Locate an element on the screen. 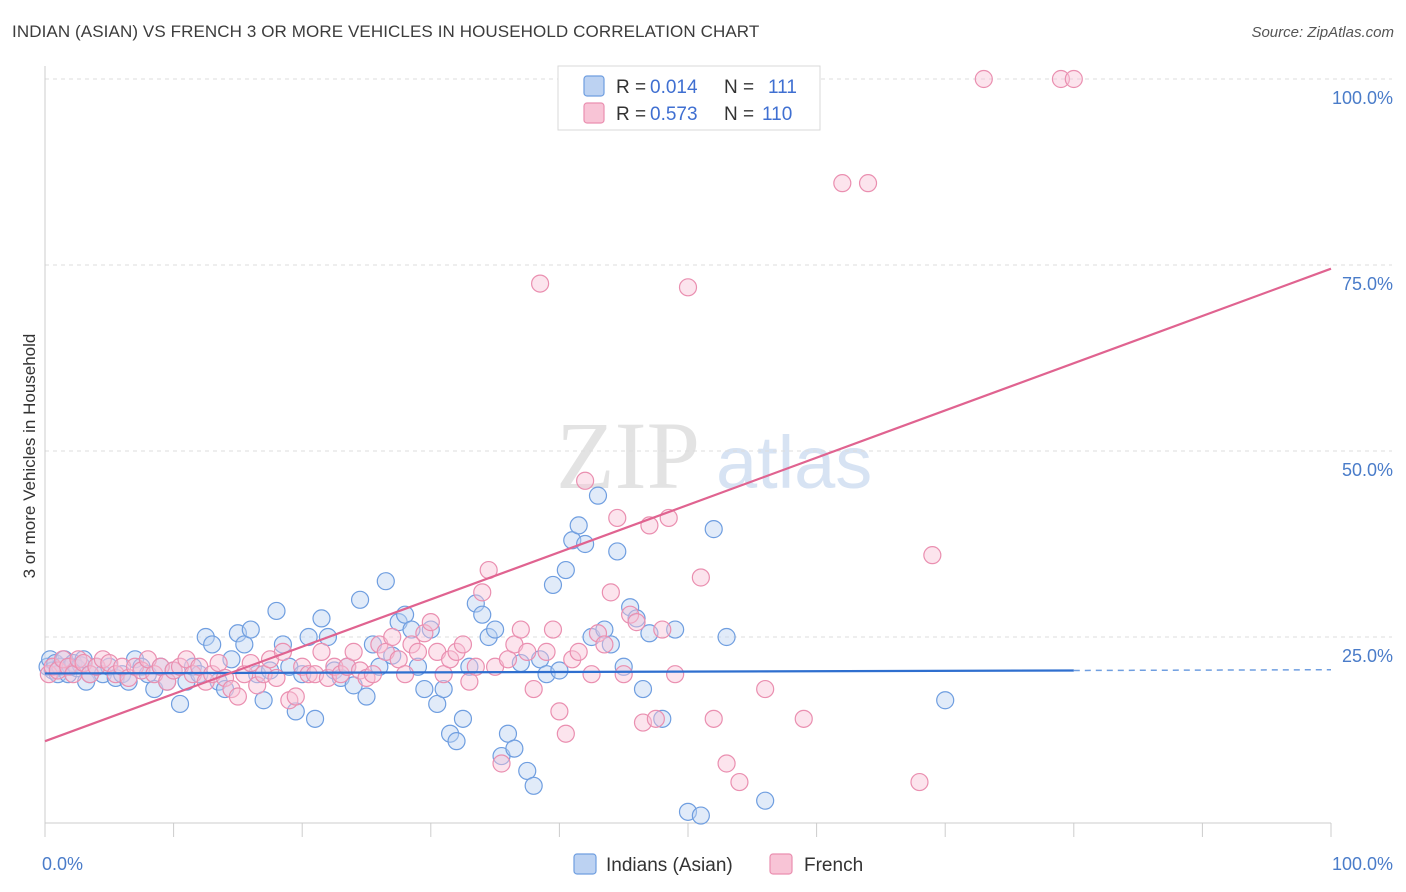  trend-line-indians is located at coordinates (559, 672).